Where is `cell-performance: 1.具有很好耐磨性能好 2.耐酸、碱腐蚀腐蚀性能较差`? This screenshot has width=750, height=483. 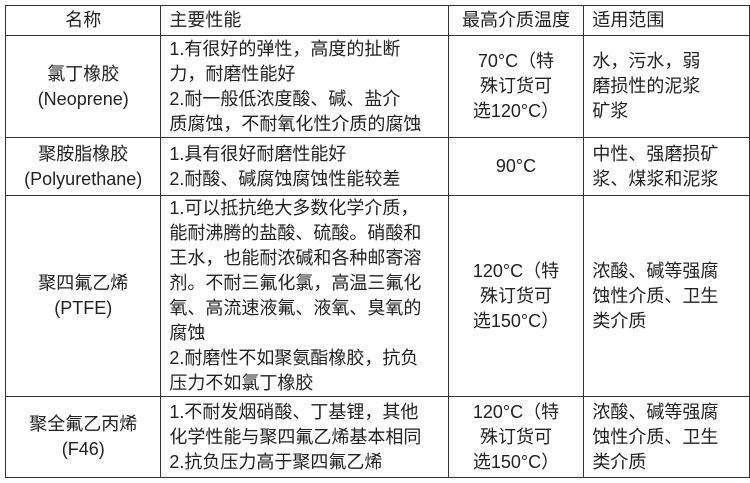
cell-performance: 1.具有很好耐磨性能好 2.耐酸、碱腐蚀腐蚀性能较差 is located at coordinates (304, 166).